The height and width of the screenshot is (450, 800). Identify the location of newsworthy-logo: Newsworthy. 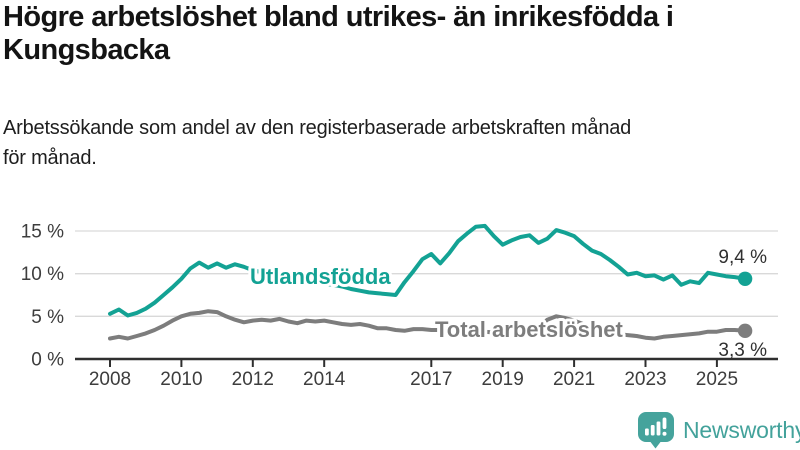
(718, 430).